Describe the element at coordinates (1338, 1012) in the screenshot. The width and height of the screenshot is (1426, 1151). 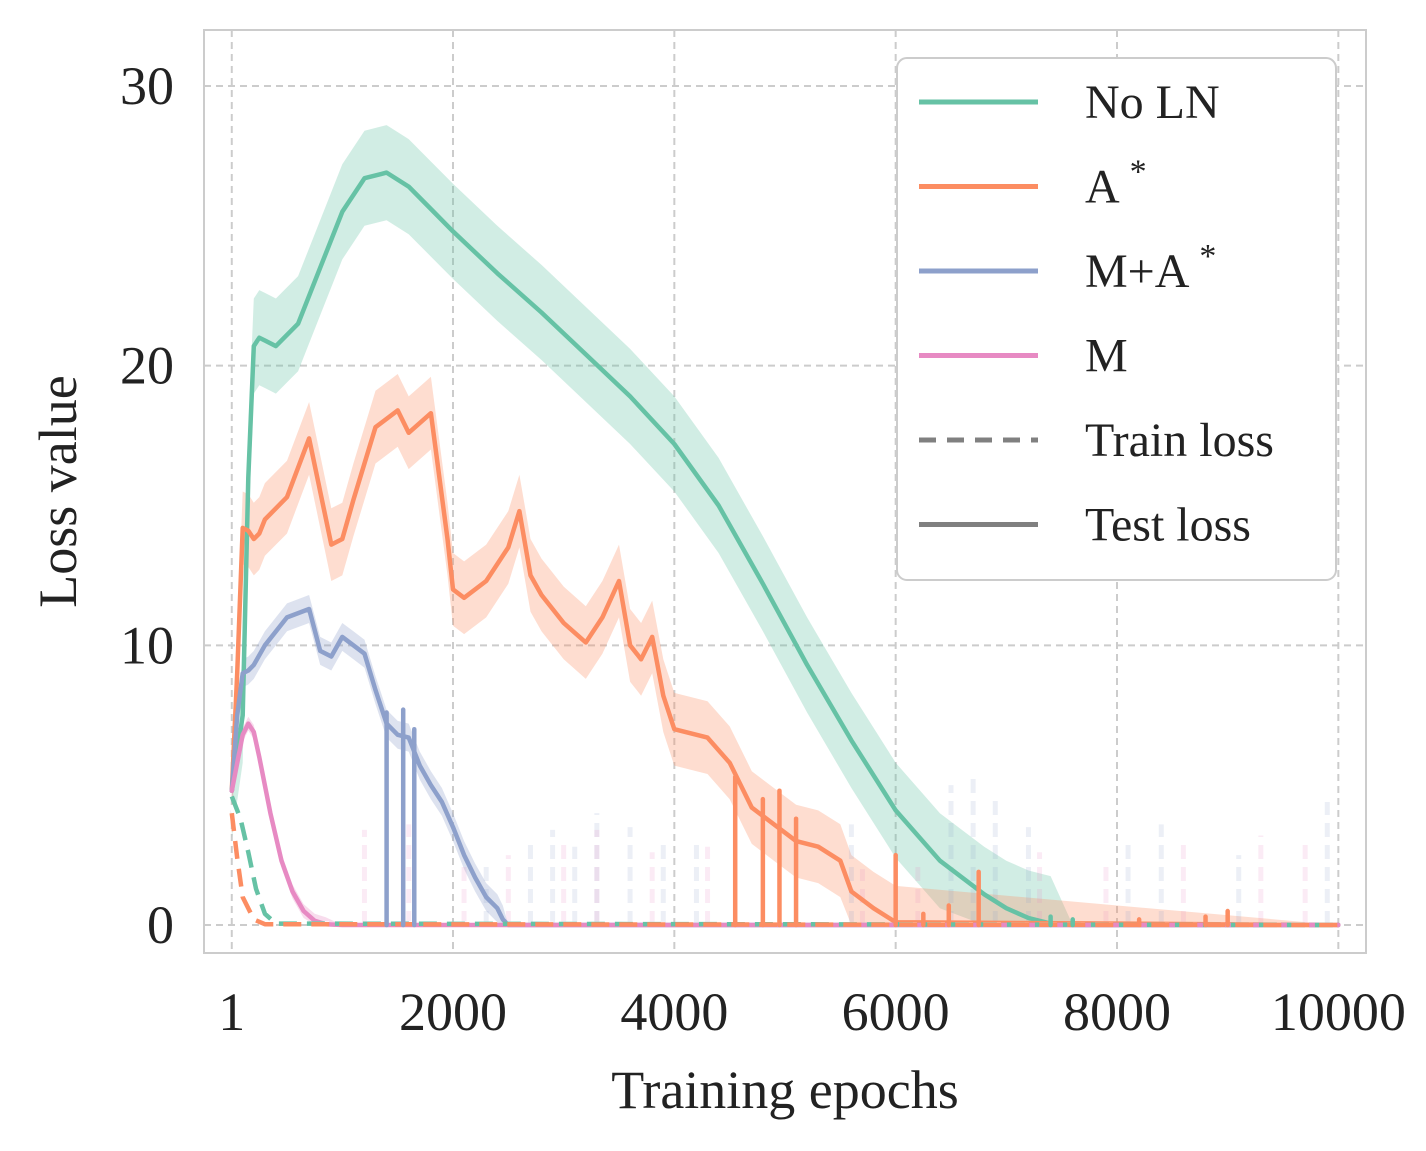
I see `x-tick-label: 10000` at that location.